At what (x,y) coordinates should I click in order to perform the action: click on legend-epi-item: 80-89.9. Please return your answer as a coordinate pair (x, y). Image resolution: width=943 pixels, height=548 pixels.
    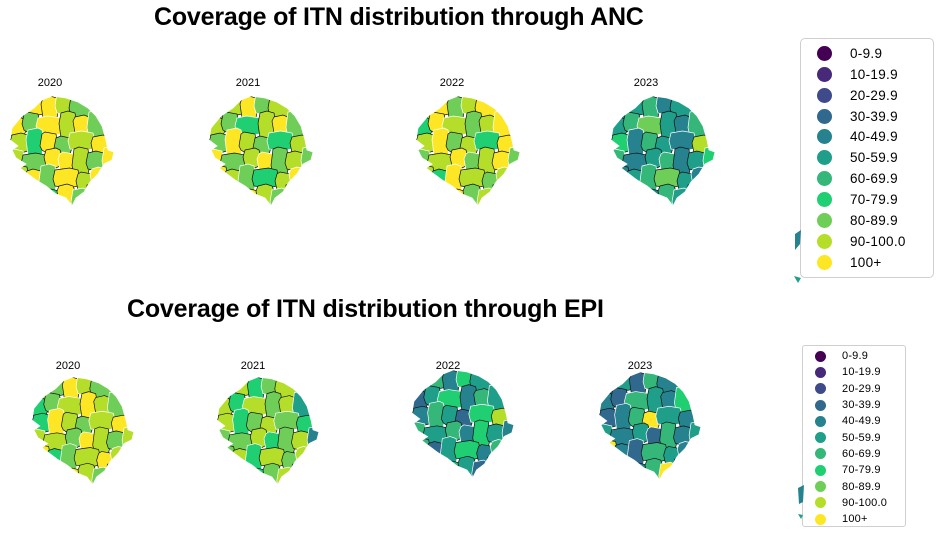
    Looking at the image, I should click on (842, 486).